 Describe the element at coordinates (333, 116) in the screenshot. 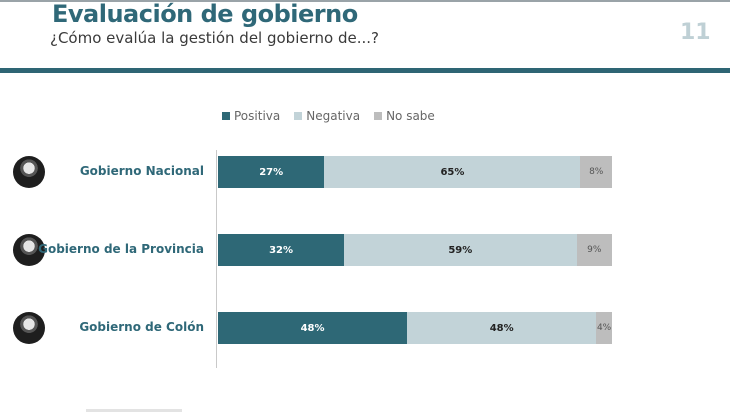

I see `legend-label-negativa: Negativa` at that location.